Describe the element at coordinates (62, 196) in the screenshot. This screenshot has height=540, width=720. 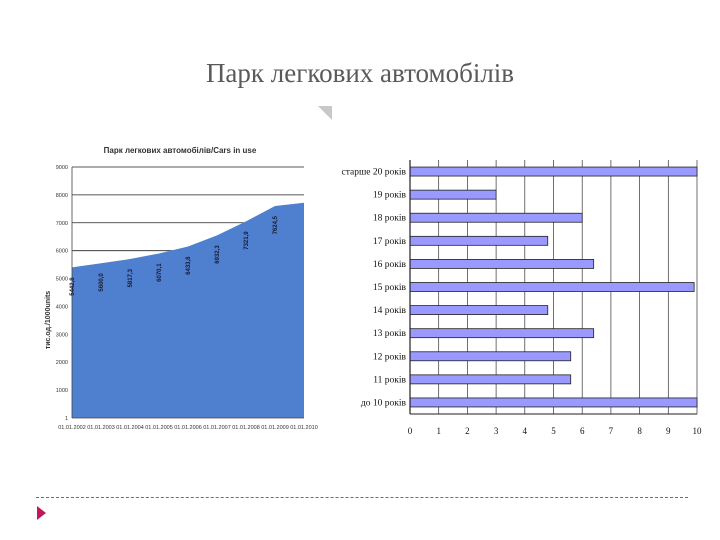
I see `area-y-tick-label: 8000` at that location.